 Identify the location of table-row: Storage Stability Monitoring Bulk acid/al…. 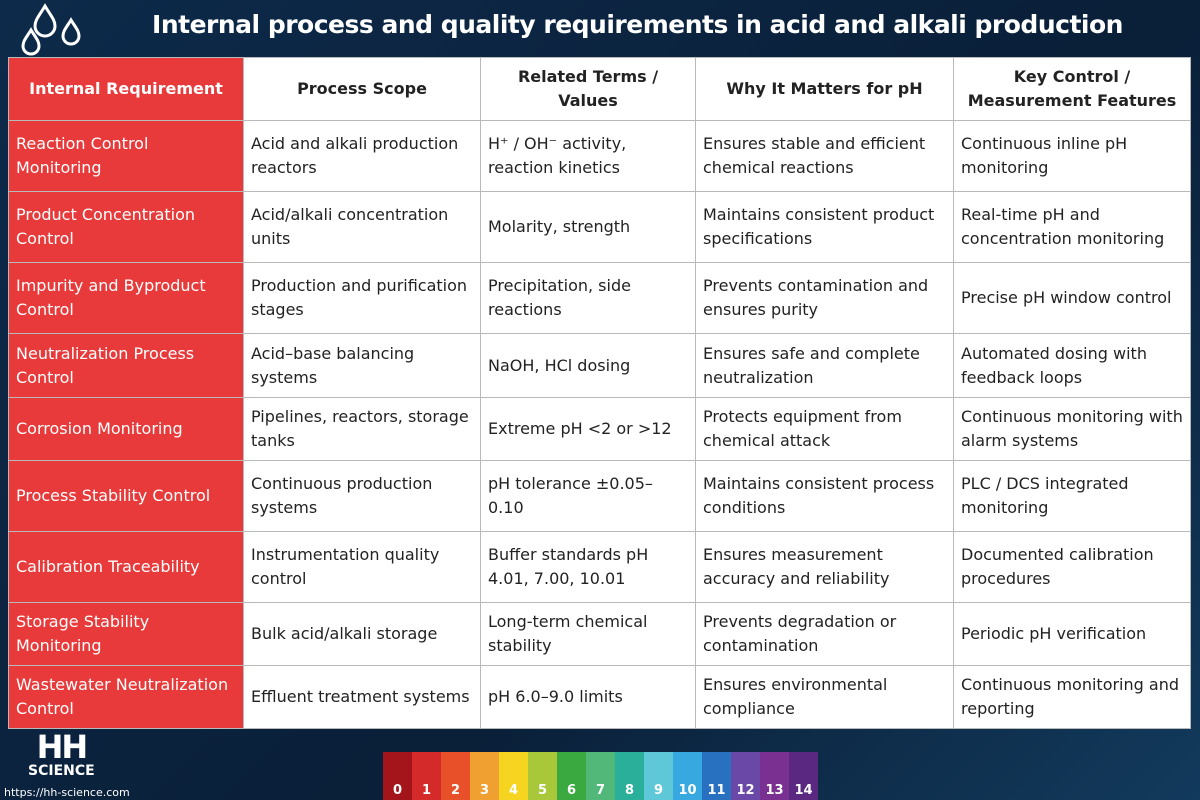
(599, 634).